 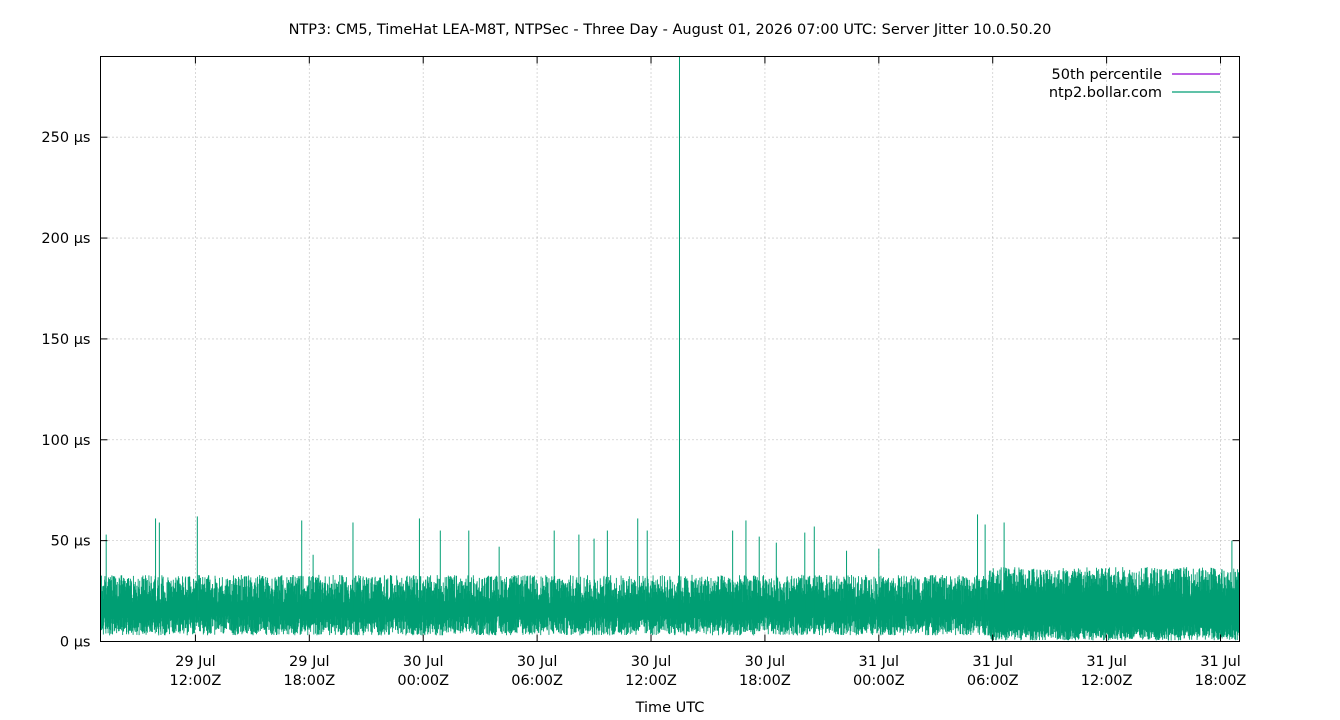 What do you see at coordinates (65, 340) in the screenshot?
I see `y-tick-label: 150 µs` at bounding box center [65, 340].